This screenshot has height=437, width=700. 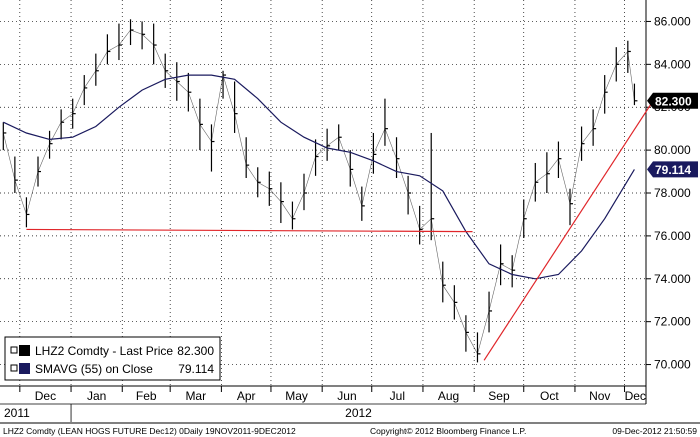 I want to click on smavg-badge-shape, so click(x=672, y=169).